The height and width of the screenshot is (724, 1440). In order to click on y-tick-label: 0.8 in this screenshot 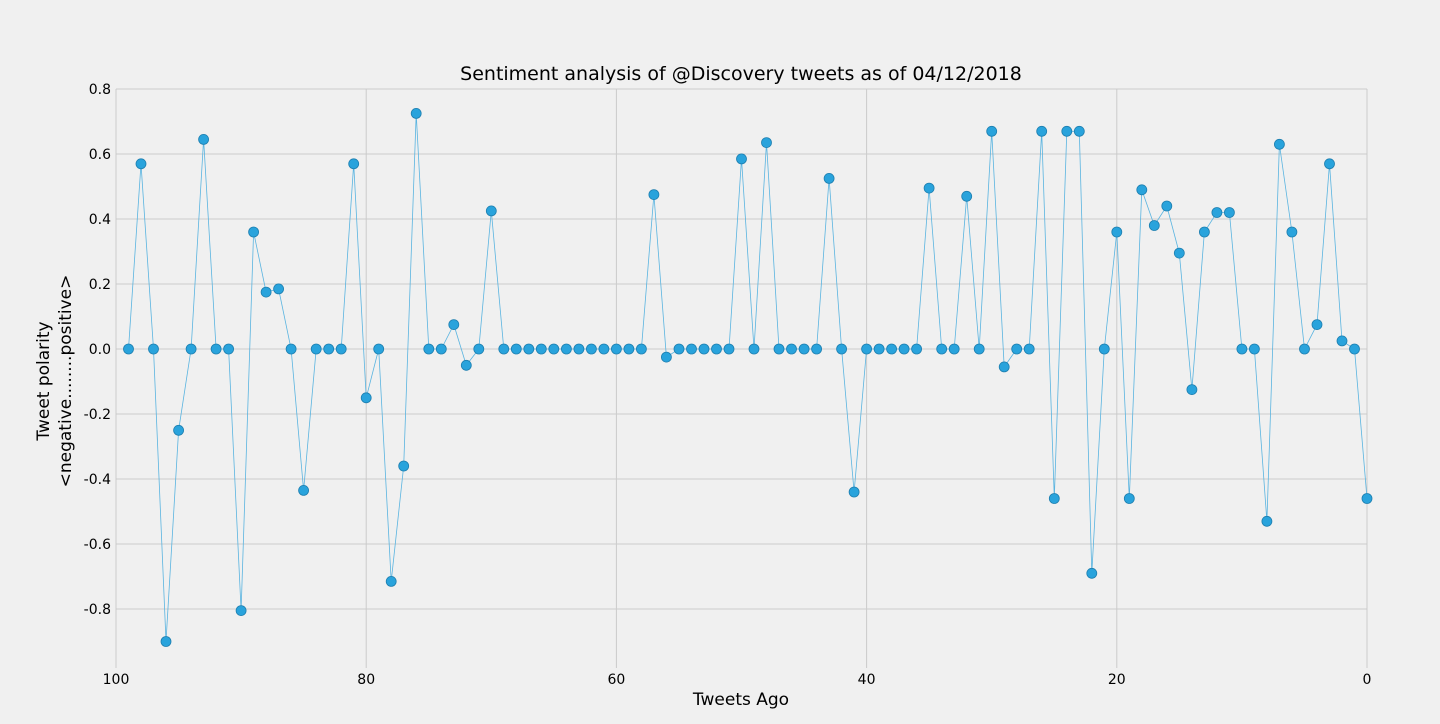, I will do `click(100, 90)`.